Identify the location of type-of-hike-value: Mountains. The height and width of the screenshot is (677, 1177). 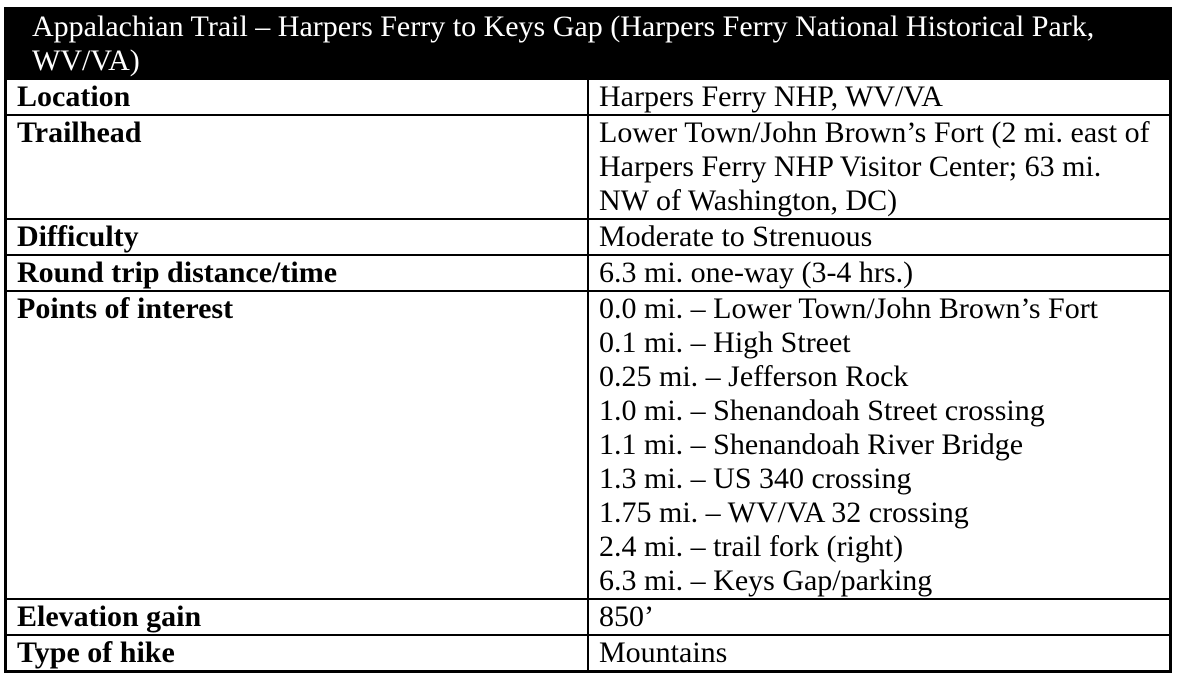
(879, 653).